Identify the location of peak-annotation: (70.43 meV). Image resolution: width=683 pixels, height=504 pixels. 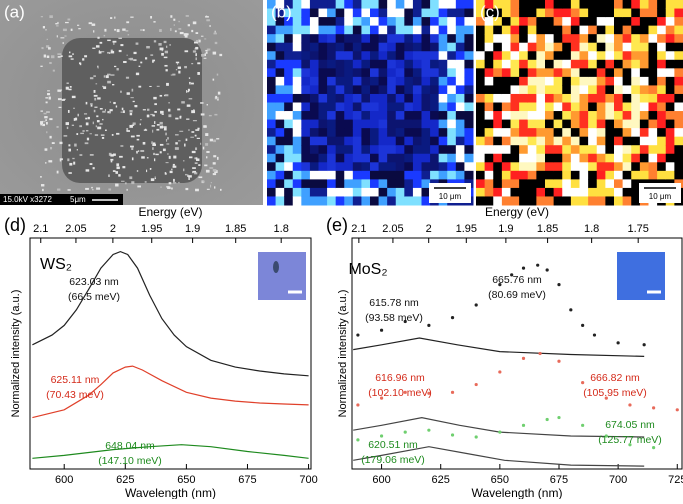
(75, 395).